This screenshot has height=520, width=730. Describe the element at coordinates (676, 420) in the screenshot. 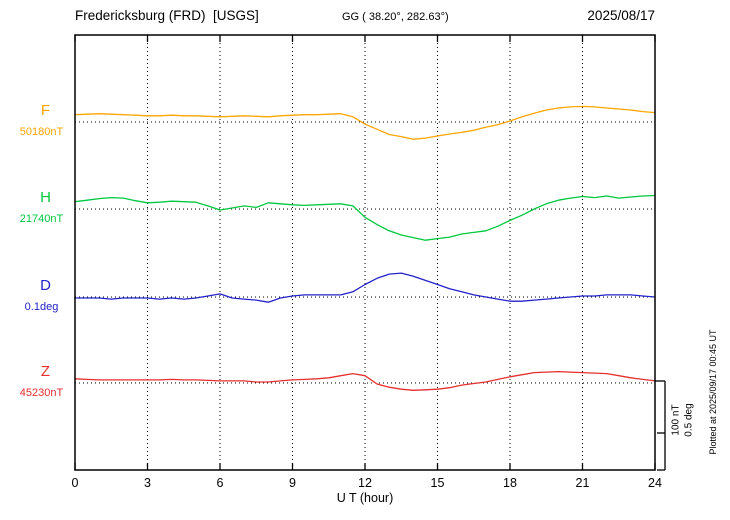

I see `scale-bar-label-nt: 100 nT` at that location.